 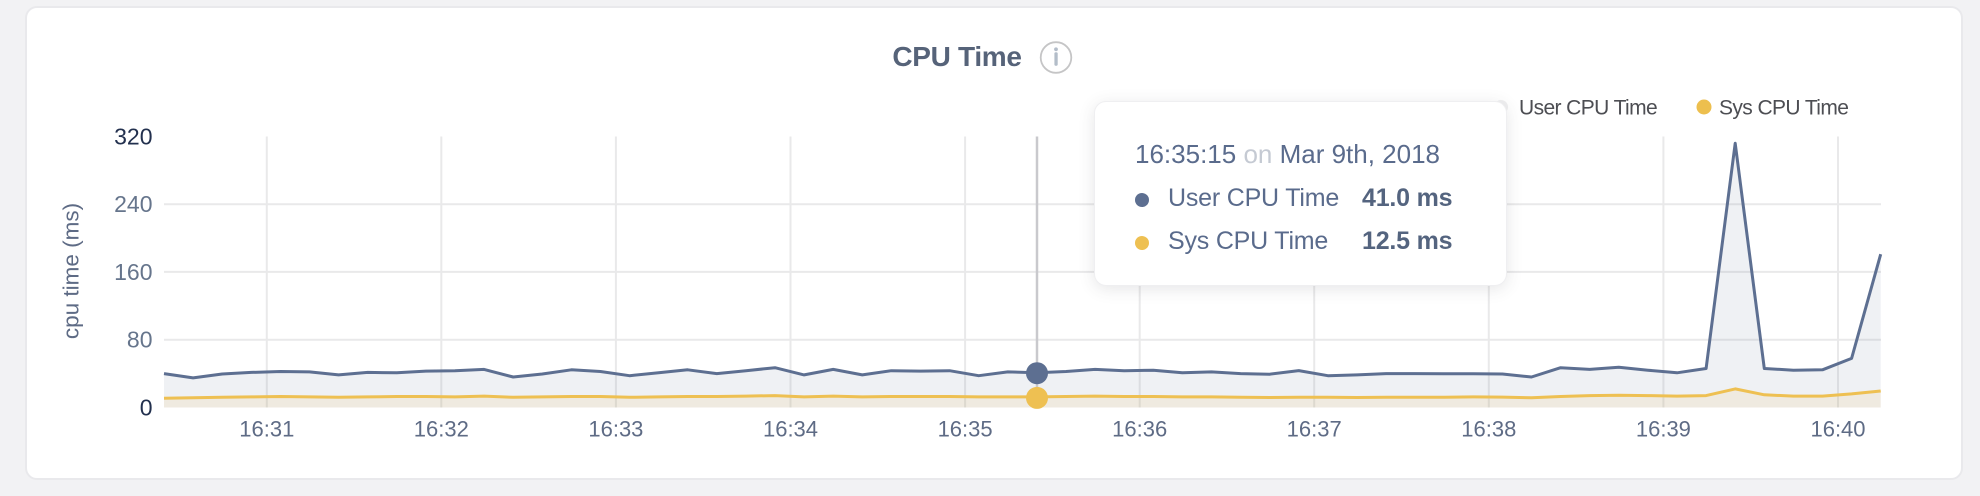 I want to click on svg-text: User CPU Time, so click(x=1588, y=108).